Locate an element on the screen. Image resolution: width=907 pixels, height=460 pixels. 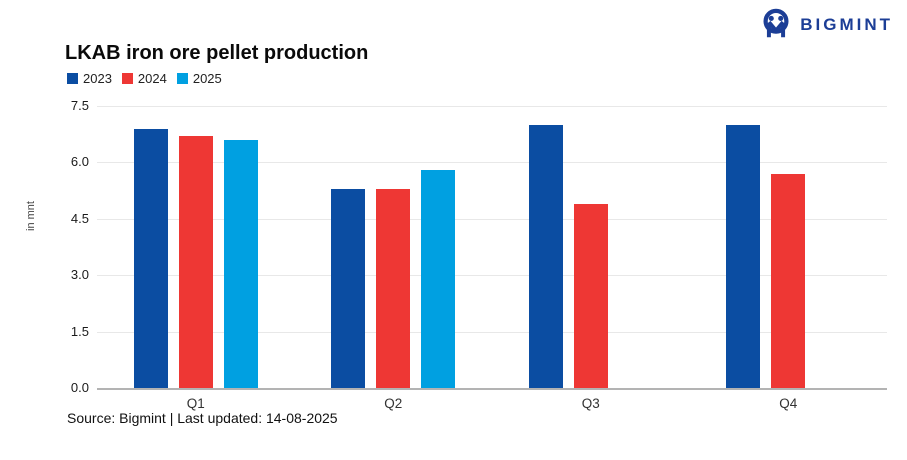
bar-2025-q2 is located at coordinates (438, 278).